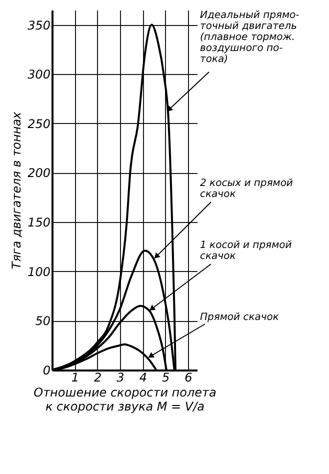 The image size is (329, 474). I want to click on x-tick-label: 1, so click(75, 377).